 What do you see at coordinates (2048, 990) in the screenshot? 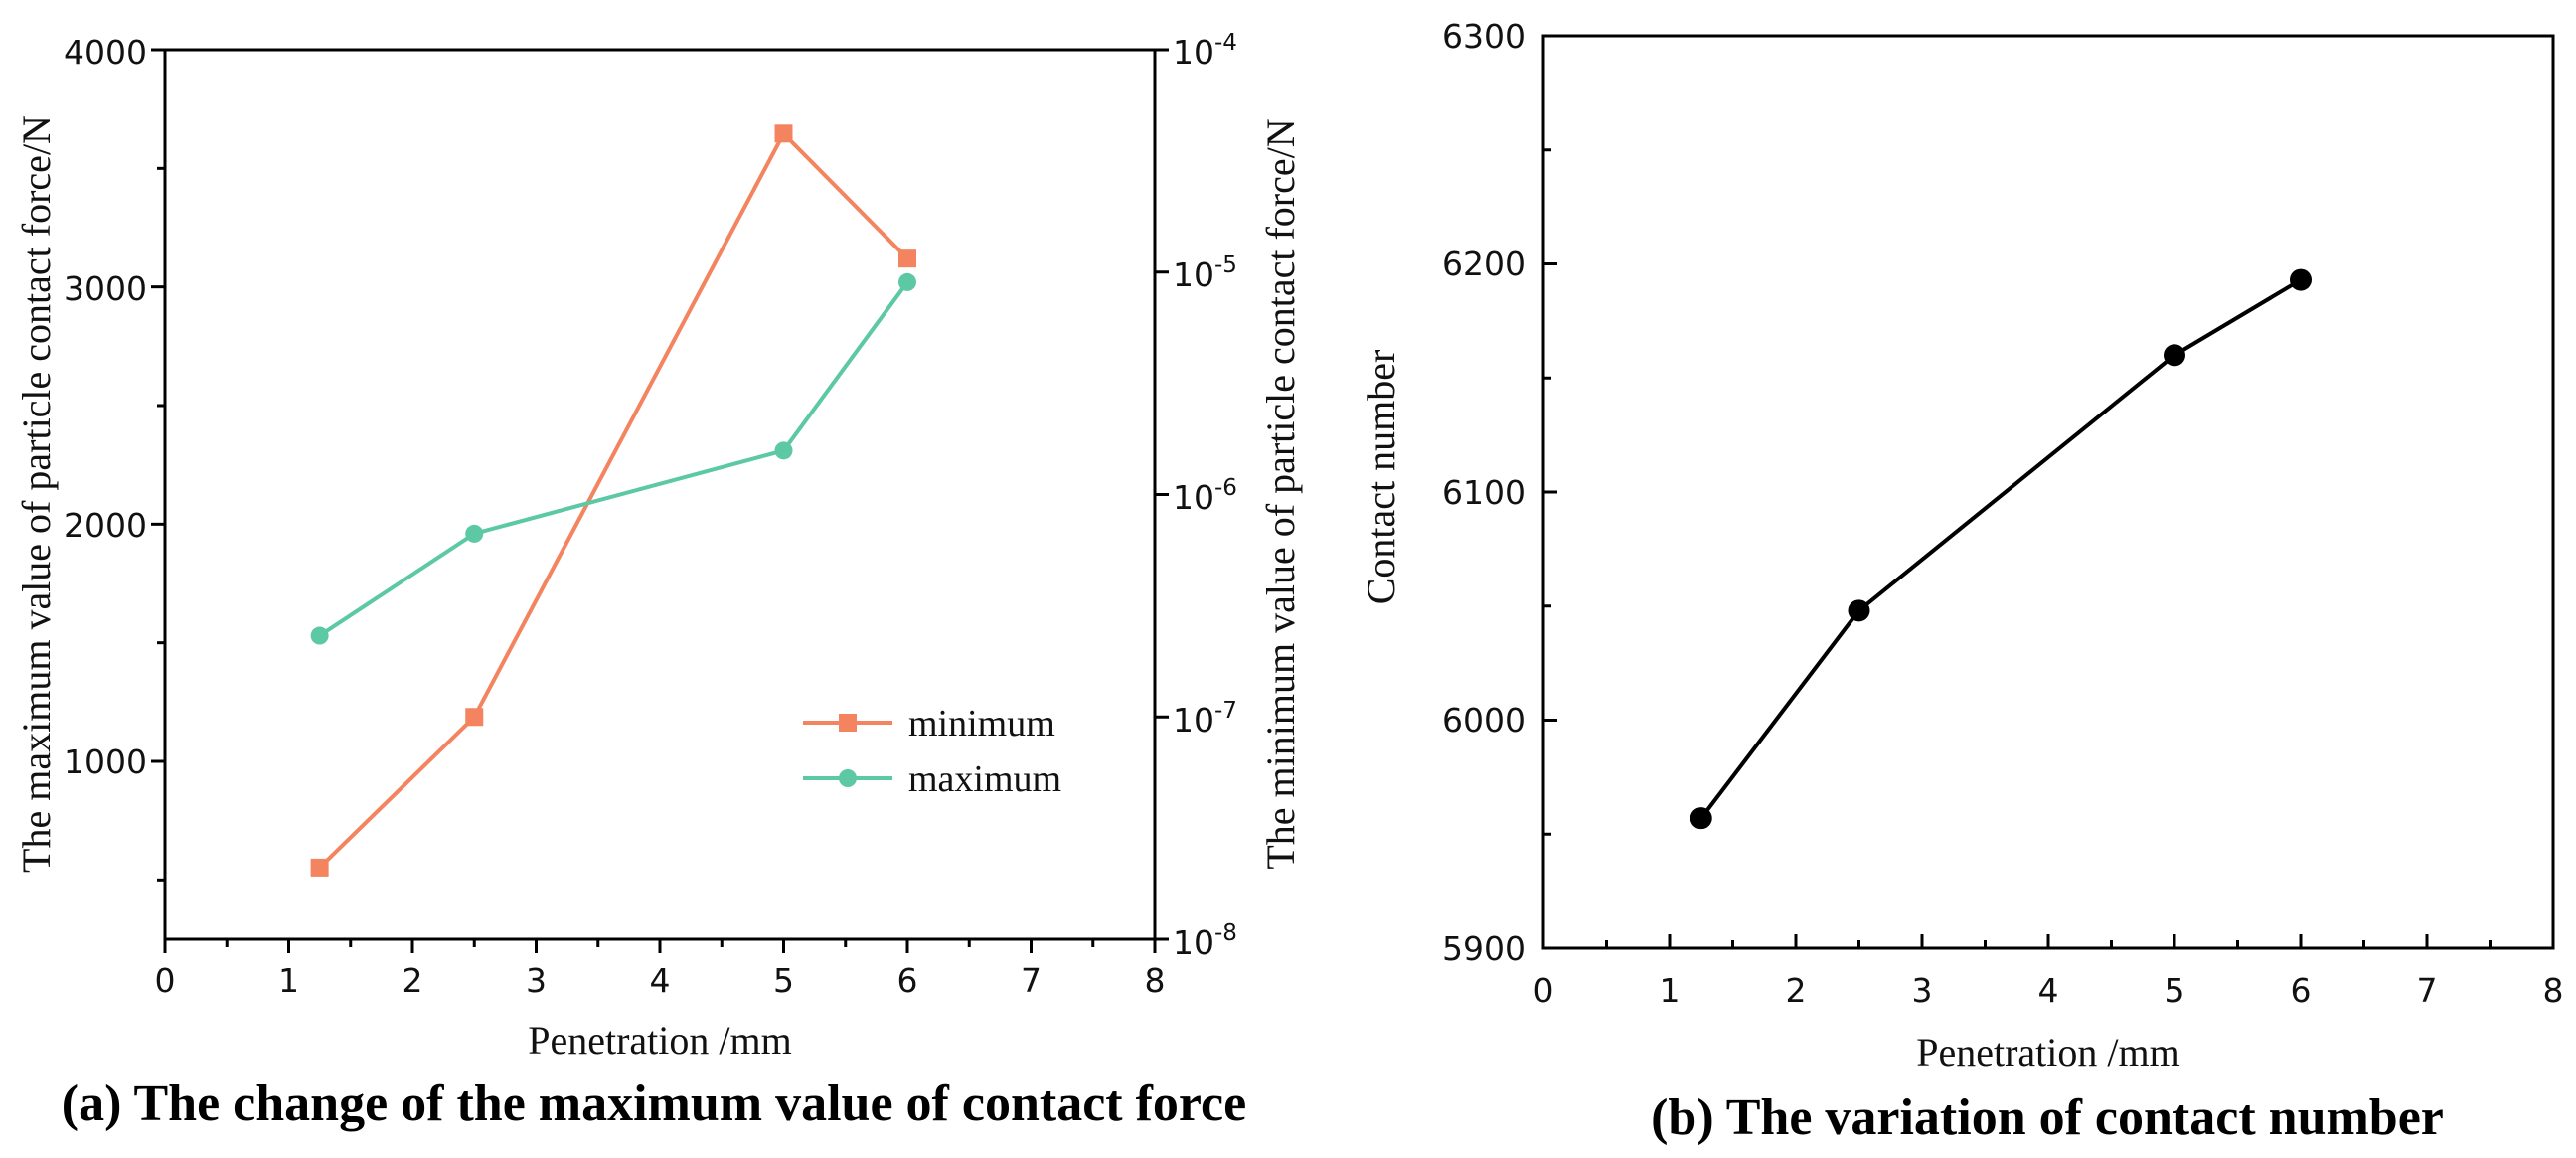
I see `b-x-tick-label: 4` at bounding box center [2048, 990].